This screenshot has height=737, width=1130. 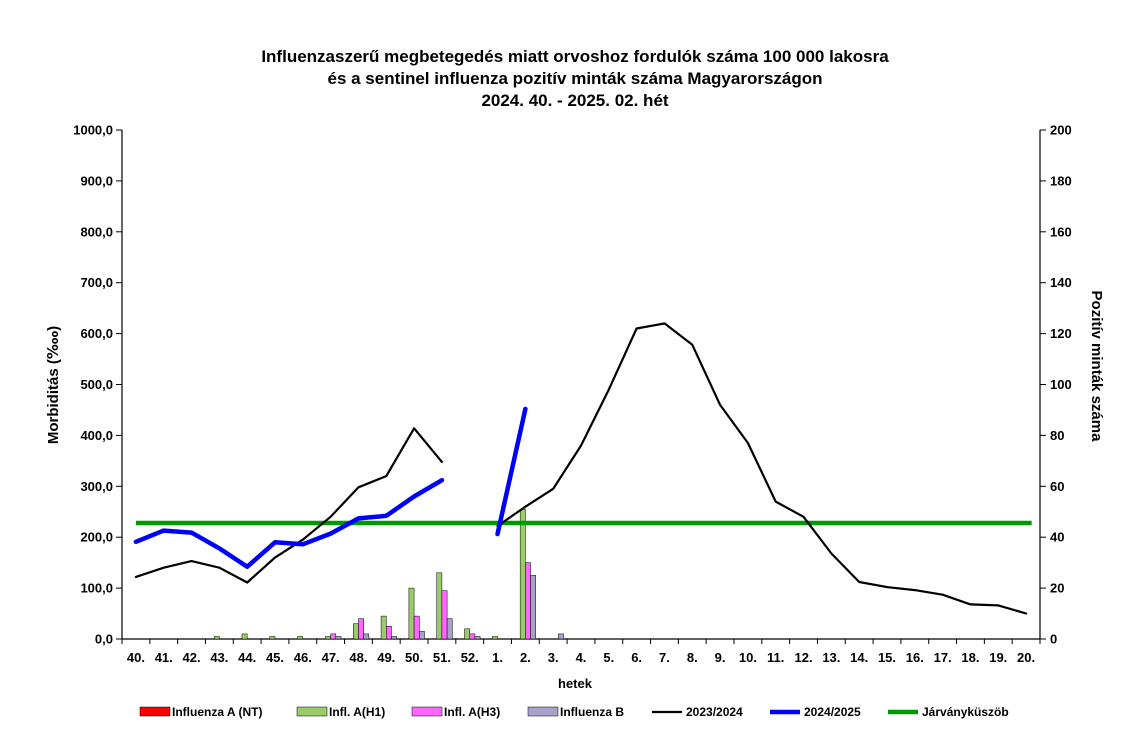 I want to click on legend-label: 2023/2024, so click(x=714, y=712).